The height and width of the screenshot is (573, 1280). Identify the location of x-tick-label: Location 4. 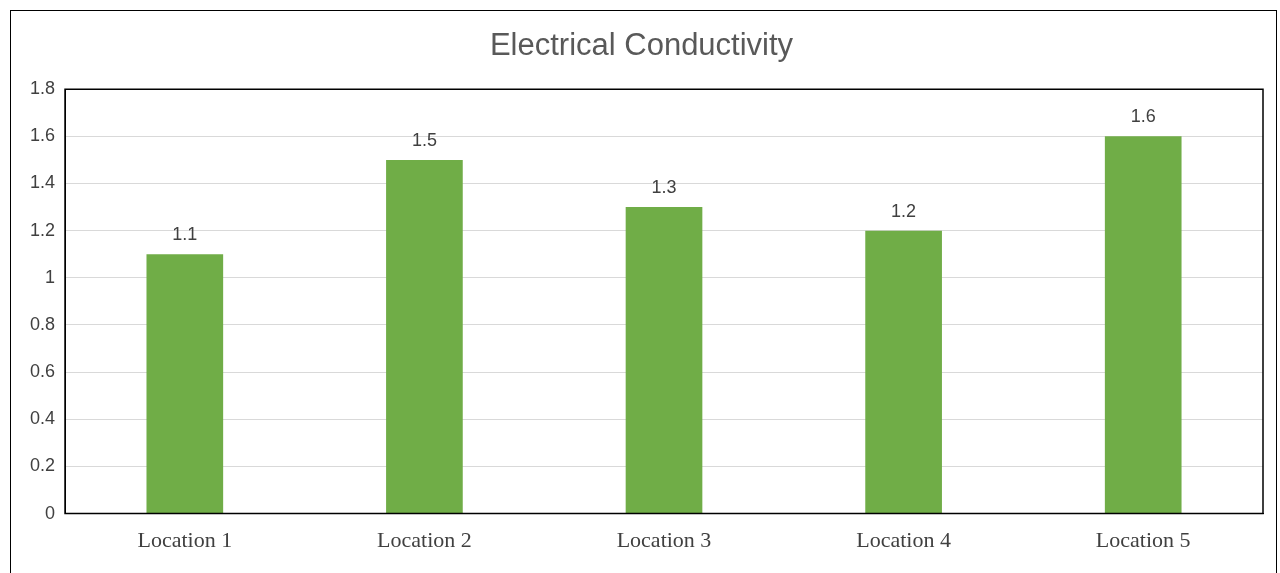
(903, 539).